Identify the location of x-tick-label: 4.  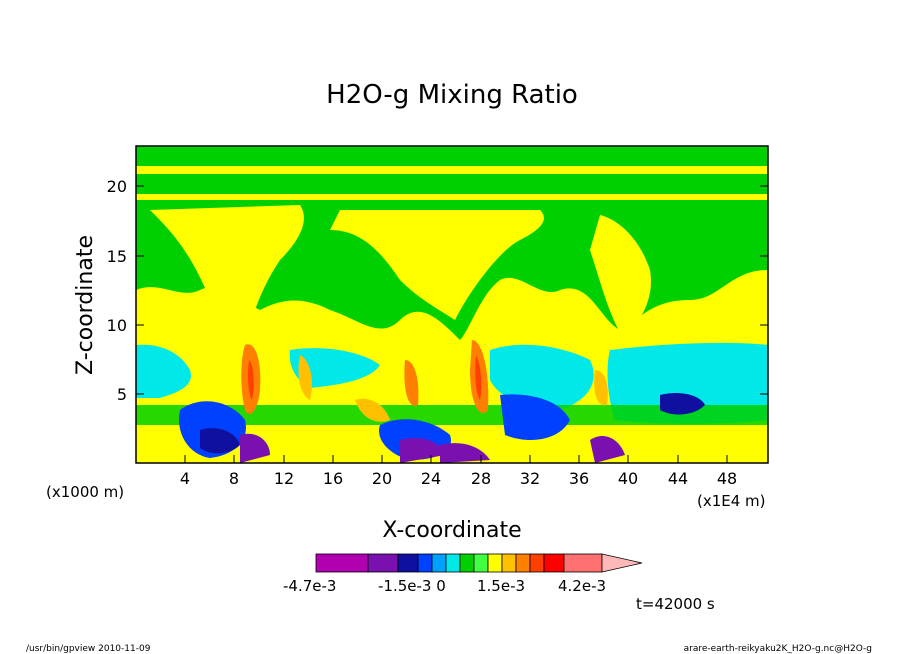
(185, 478).